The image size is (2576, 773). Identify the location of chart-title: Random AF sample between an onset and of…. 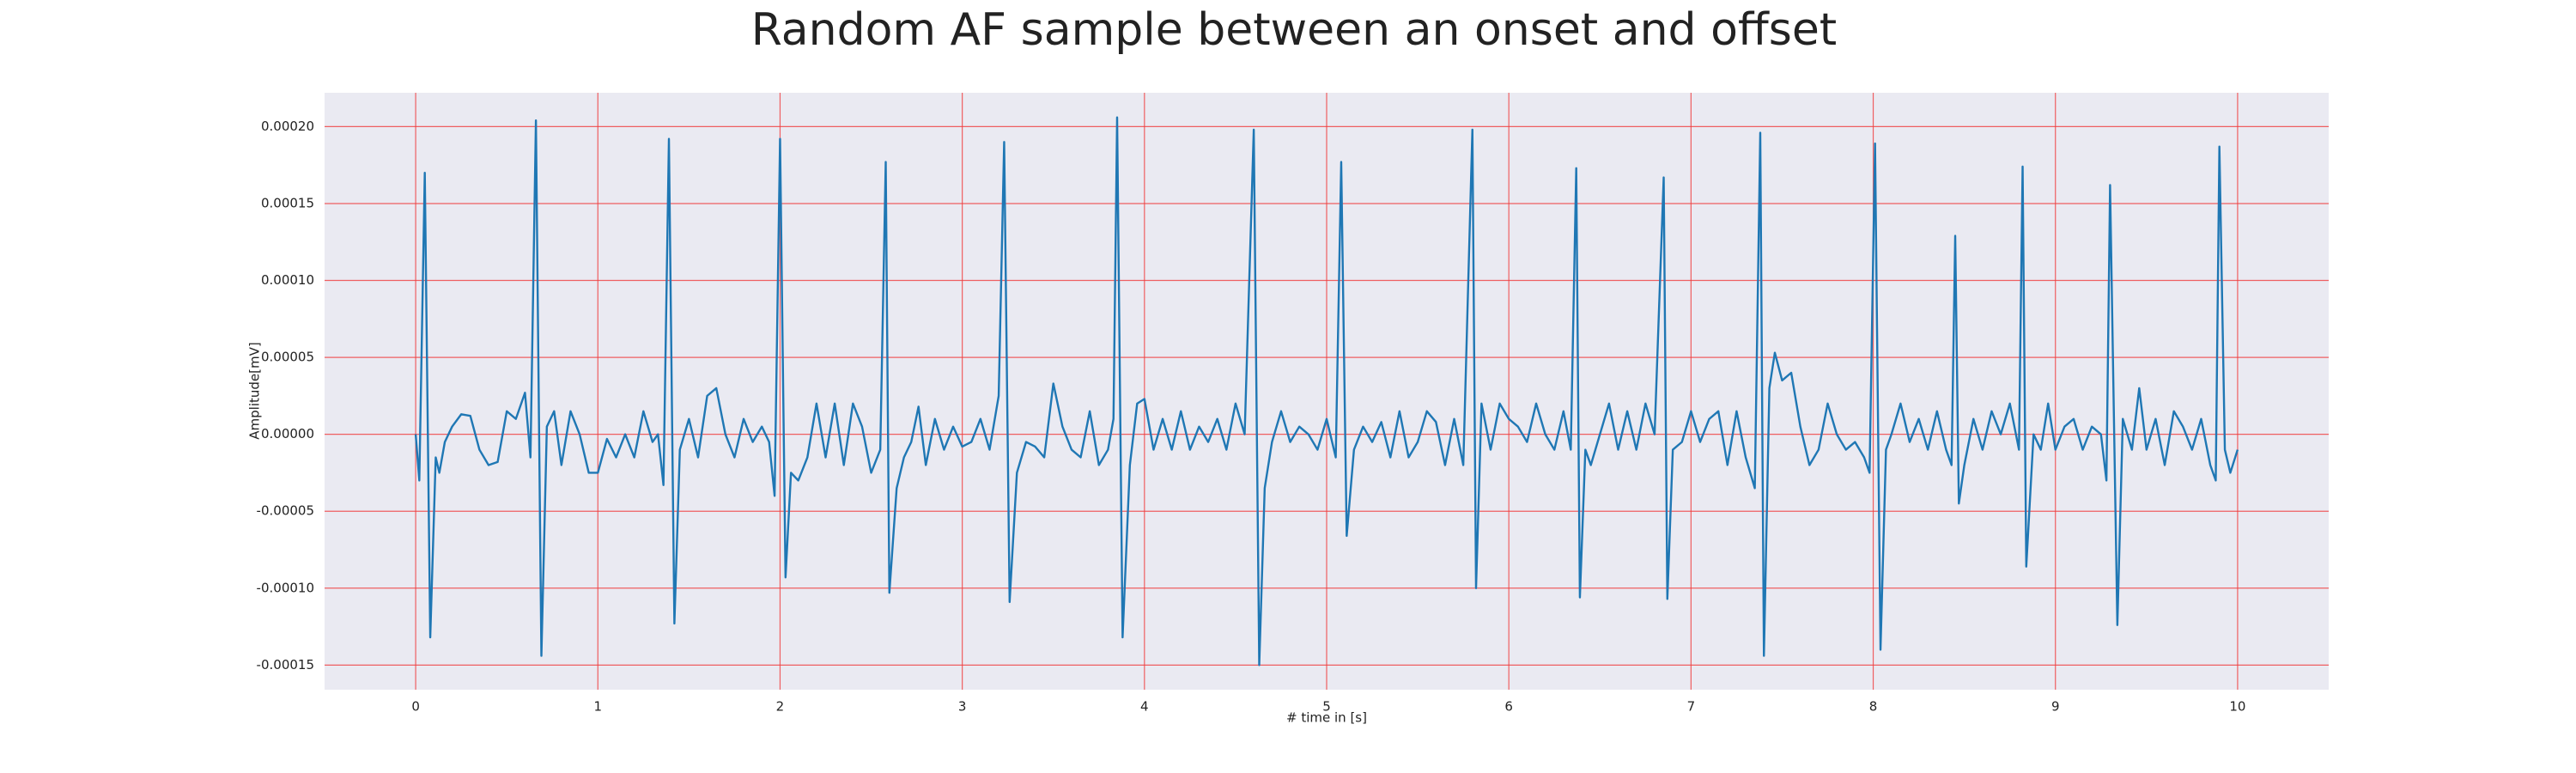
(1294, 30).